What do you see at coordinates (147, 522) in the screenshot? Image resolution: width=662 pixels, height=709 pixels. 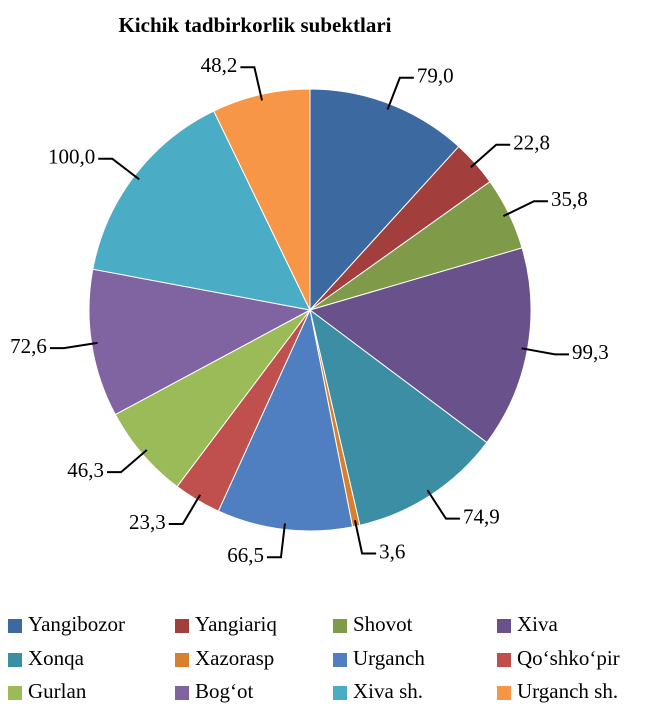 I see `data-label: 23,3` at bounding box center [147, 522].